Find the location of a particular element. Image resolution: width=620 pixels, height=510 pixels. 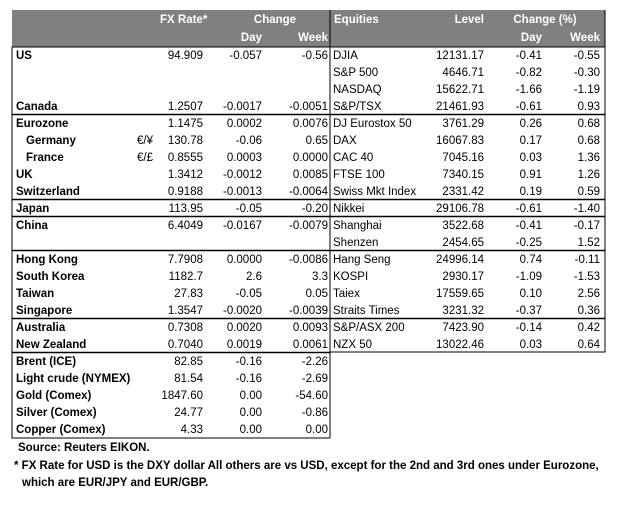

header-day: Day is located at coordinates (252, 38).